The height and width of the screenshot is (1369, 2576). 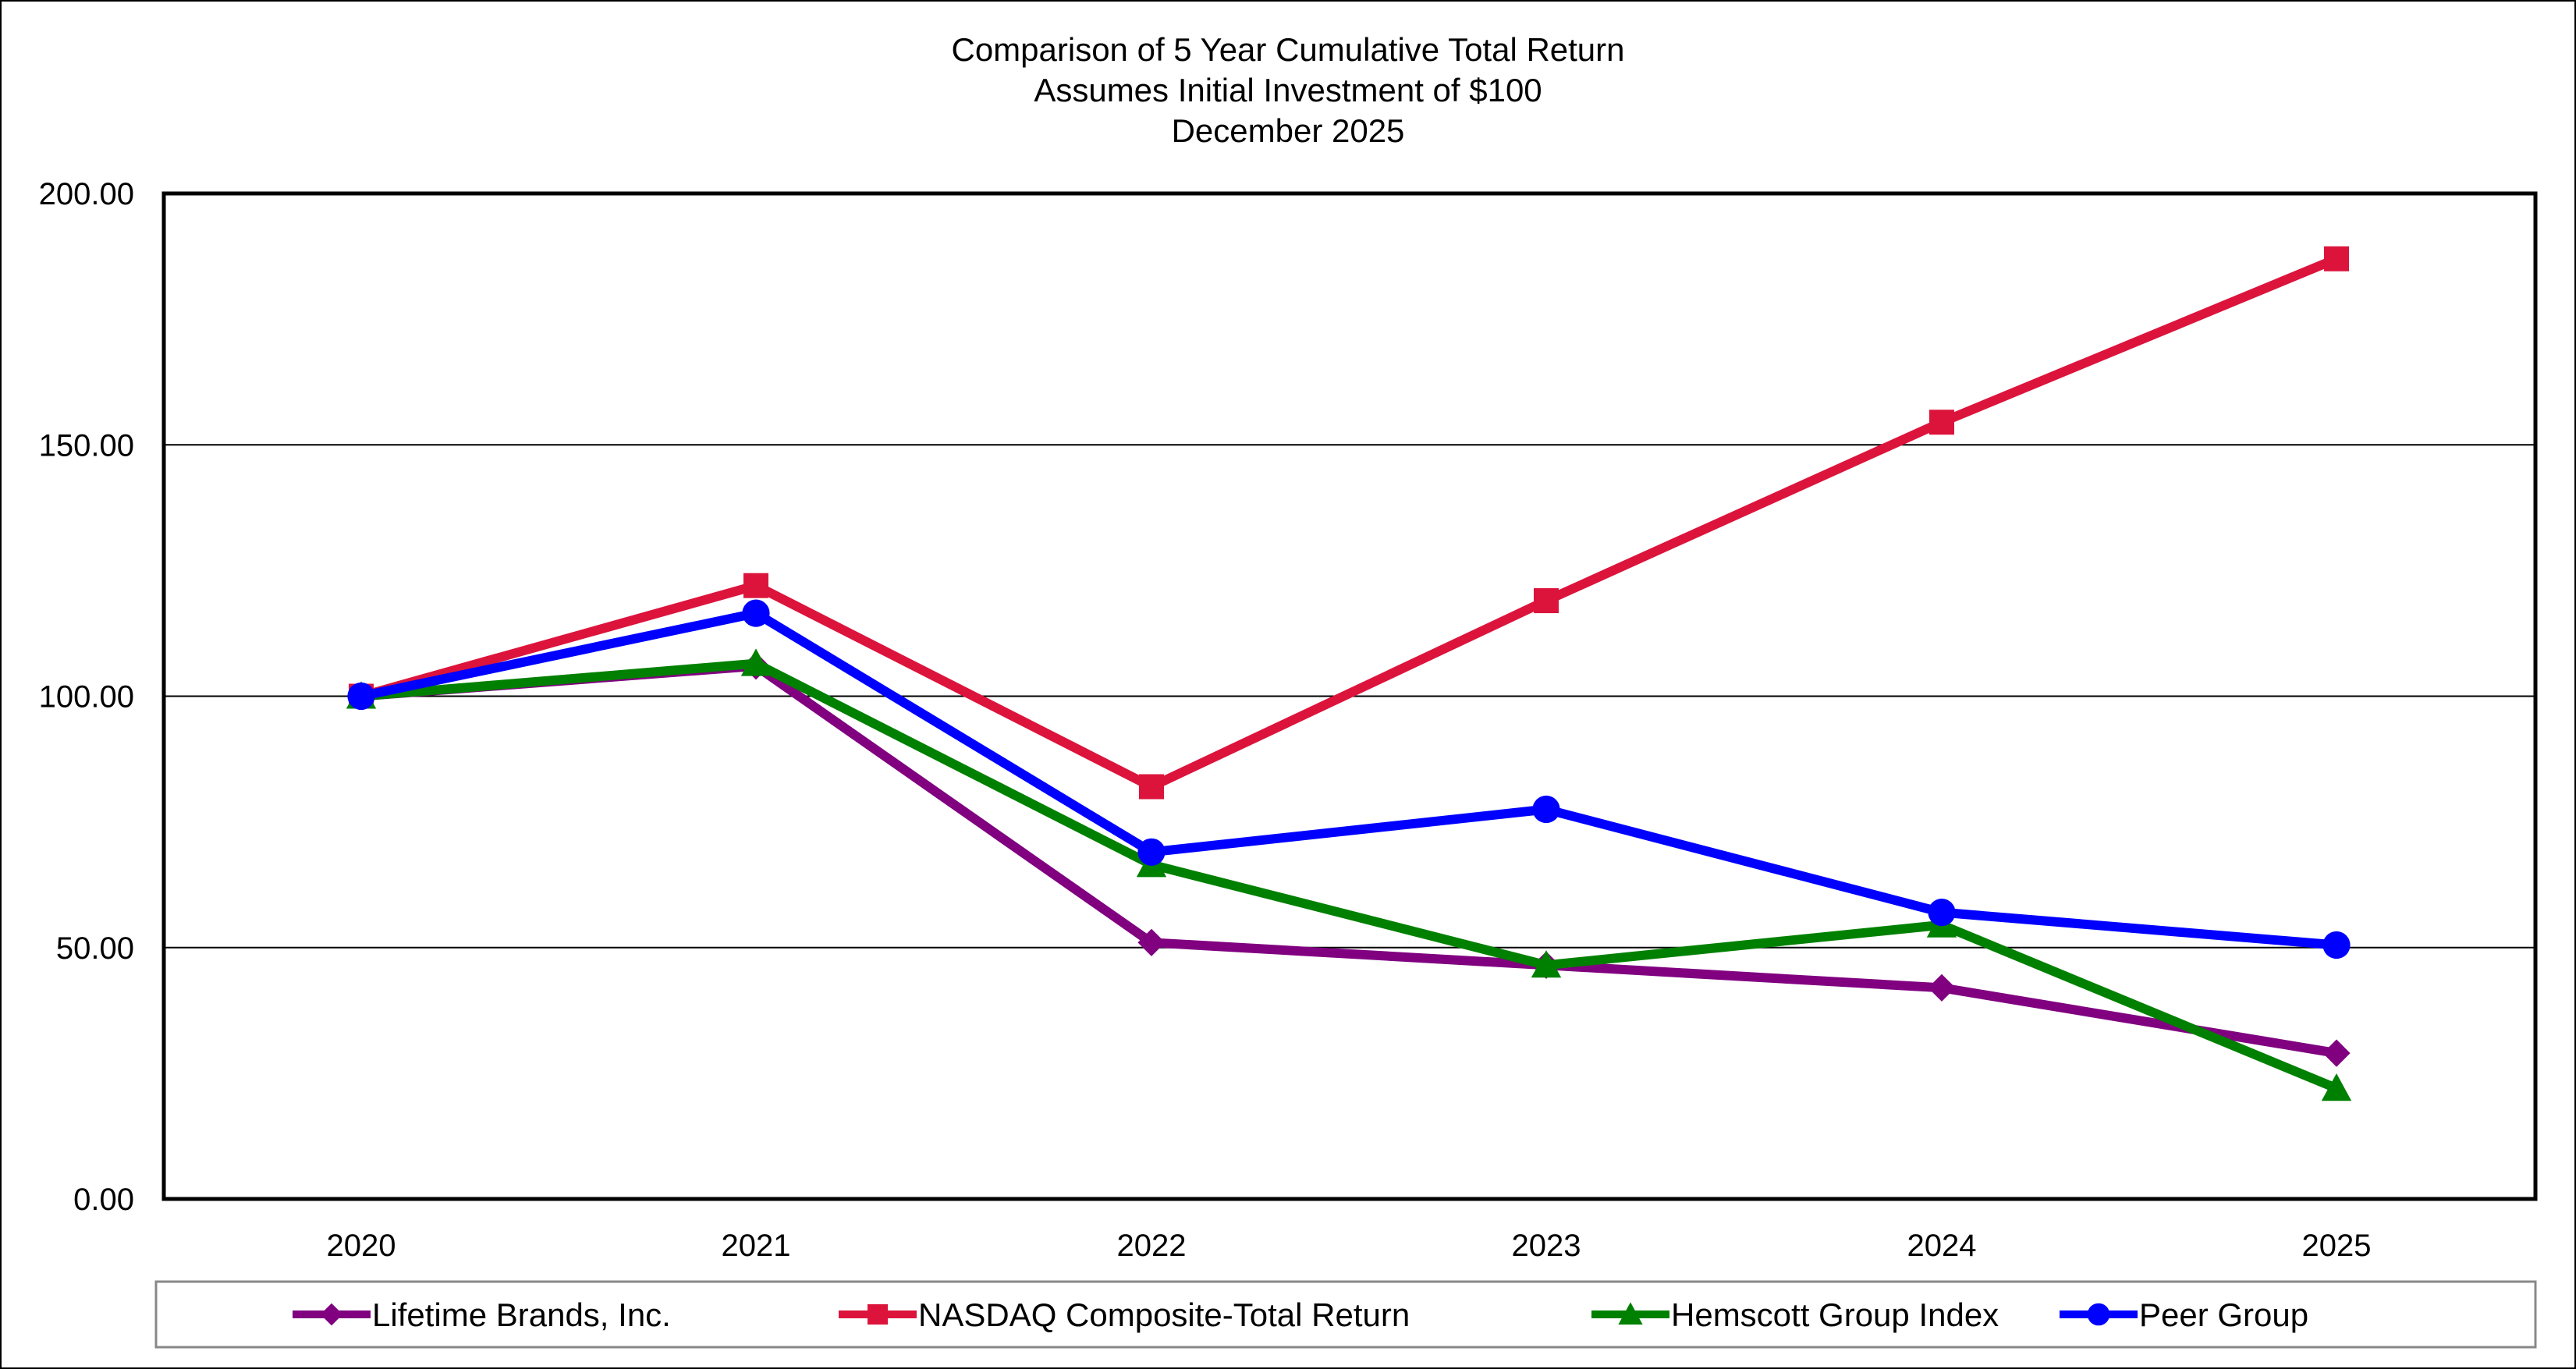 I want to click on legend-box, so click(x=1345, y=1314).